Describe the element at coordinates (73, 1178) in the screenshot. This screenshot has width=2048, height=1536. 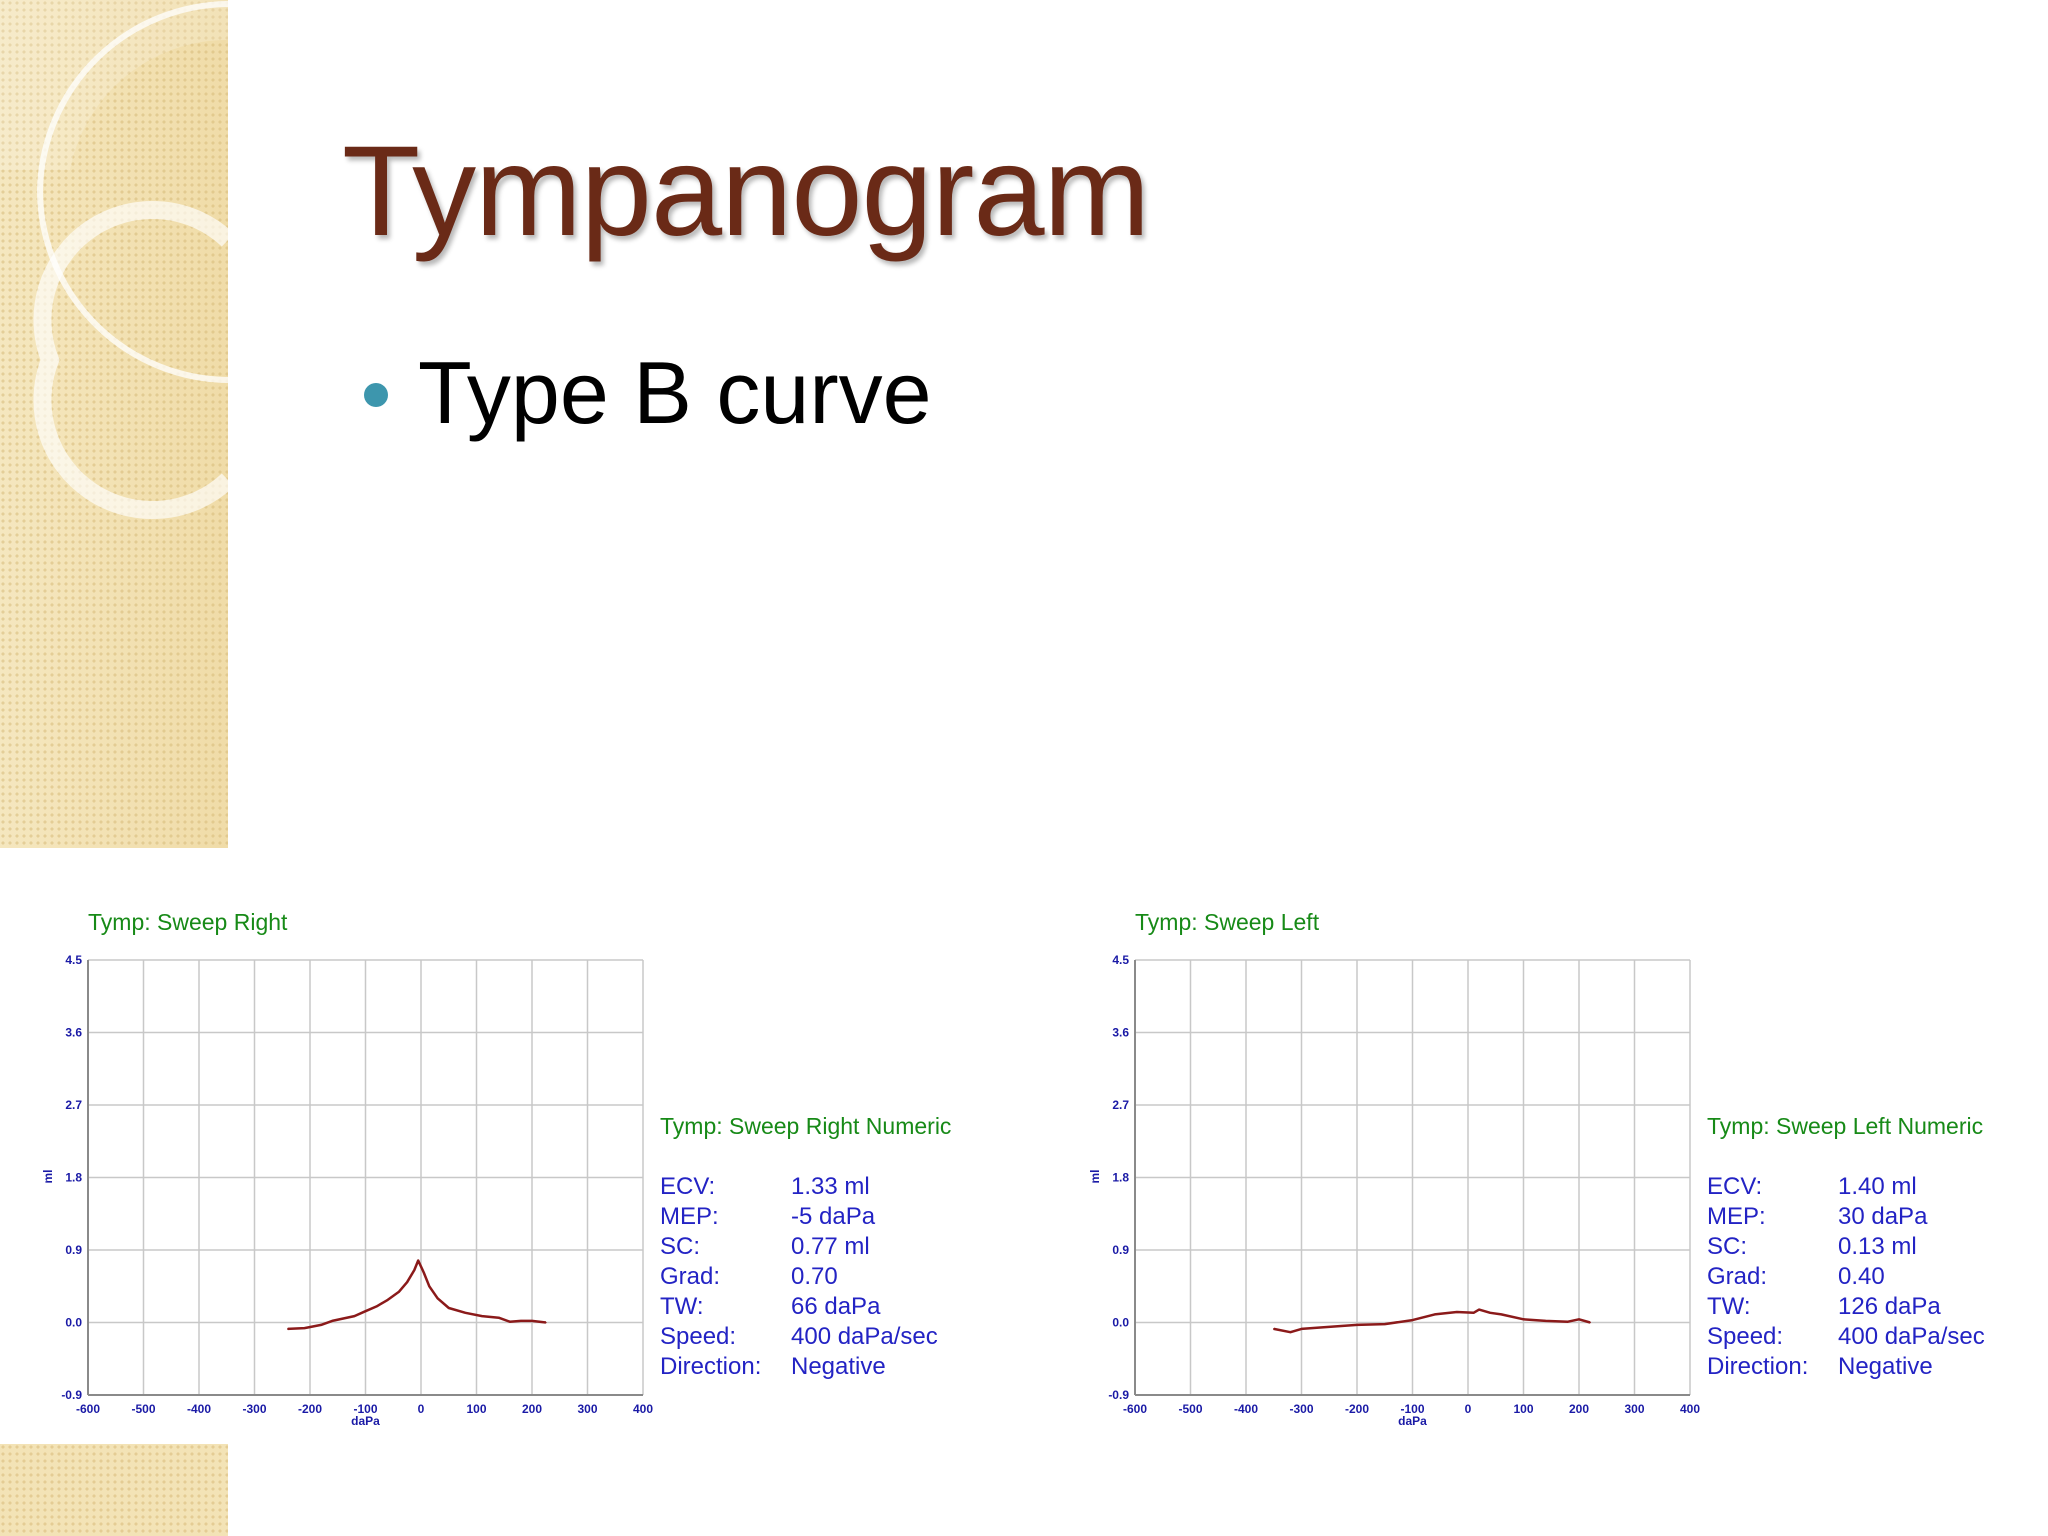
I see `y-tick-label: 1.8` at that location.